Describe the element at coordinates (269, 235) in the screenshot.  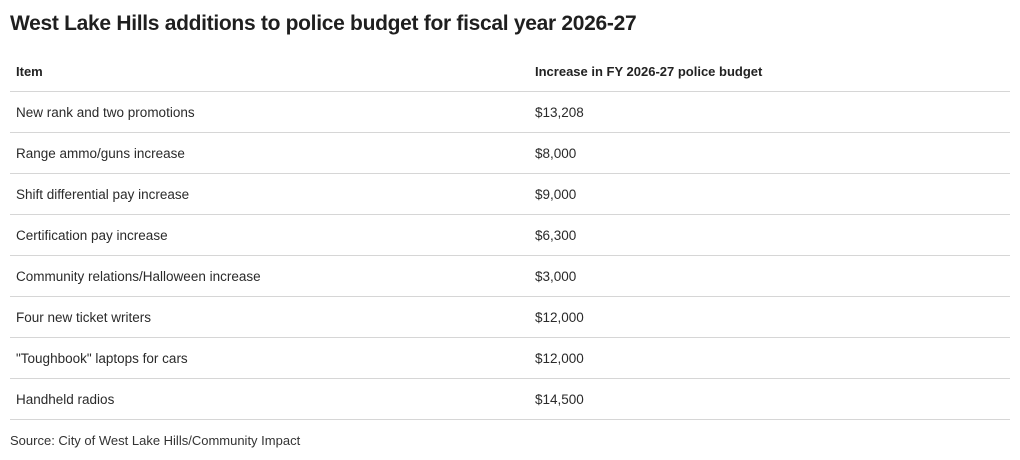
I see `item-cell: Certification pay increase` at that location.